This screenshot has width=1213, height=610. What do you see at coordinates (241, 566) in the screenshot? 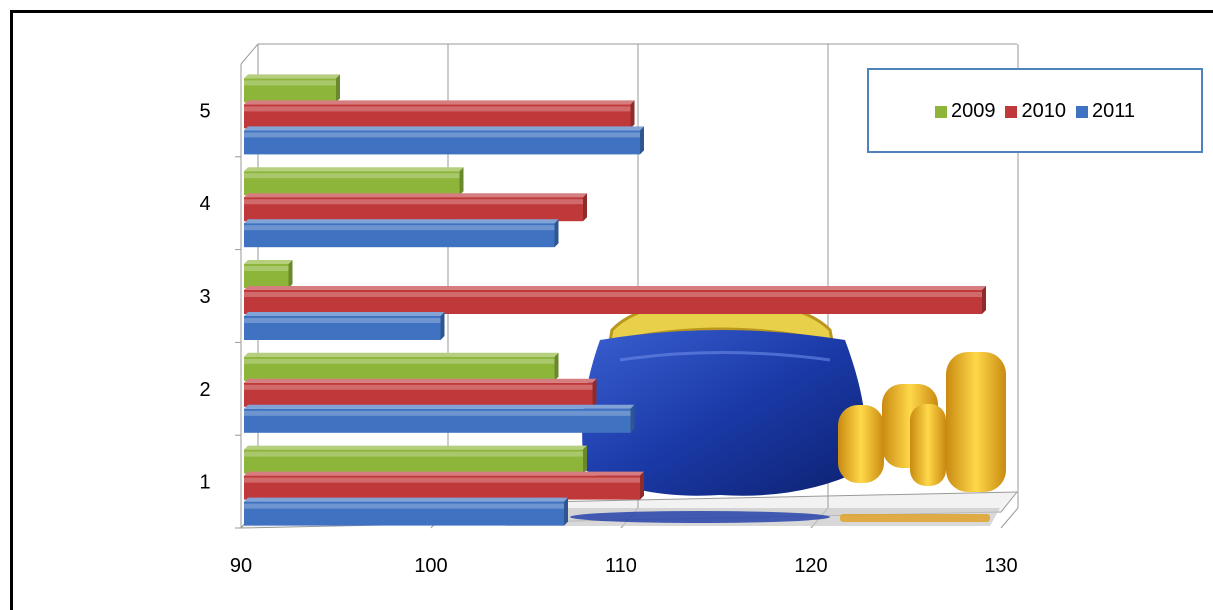
I see `x-tick-label: 90` at bounding box center [241, 566].